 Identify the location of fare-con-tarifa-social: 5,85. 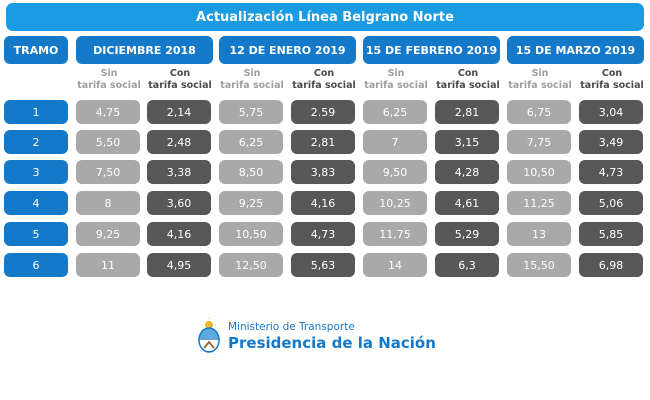
(611, 234).